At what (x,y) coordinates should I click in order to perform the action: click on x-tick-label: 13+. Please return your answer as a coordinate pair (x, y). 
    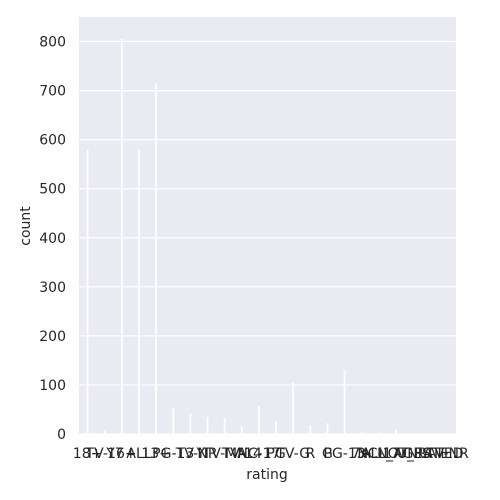
    Looking at the image, I should click on (156, 454).